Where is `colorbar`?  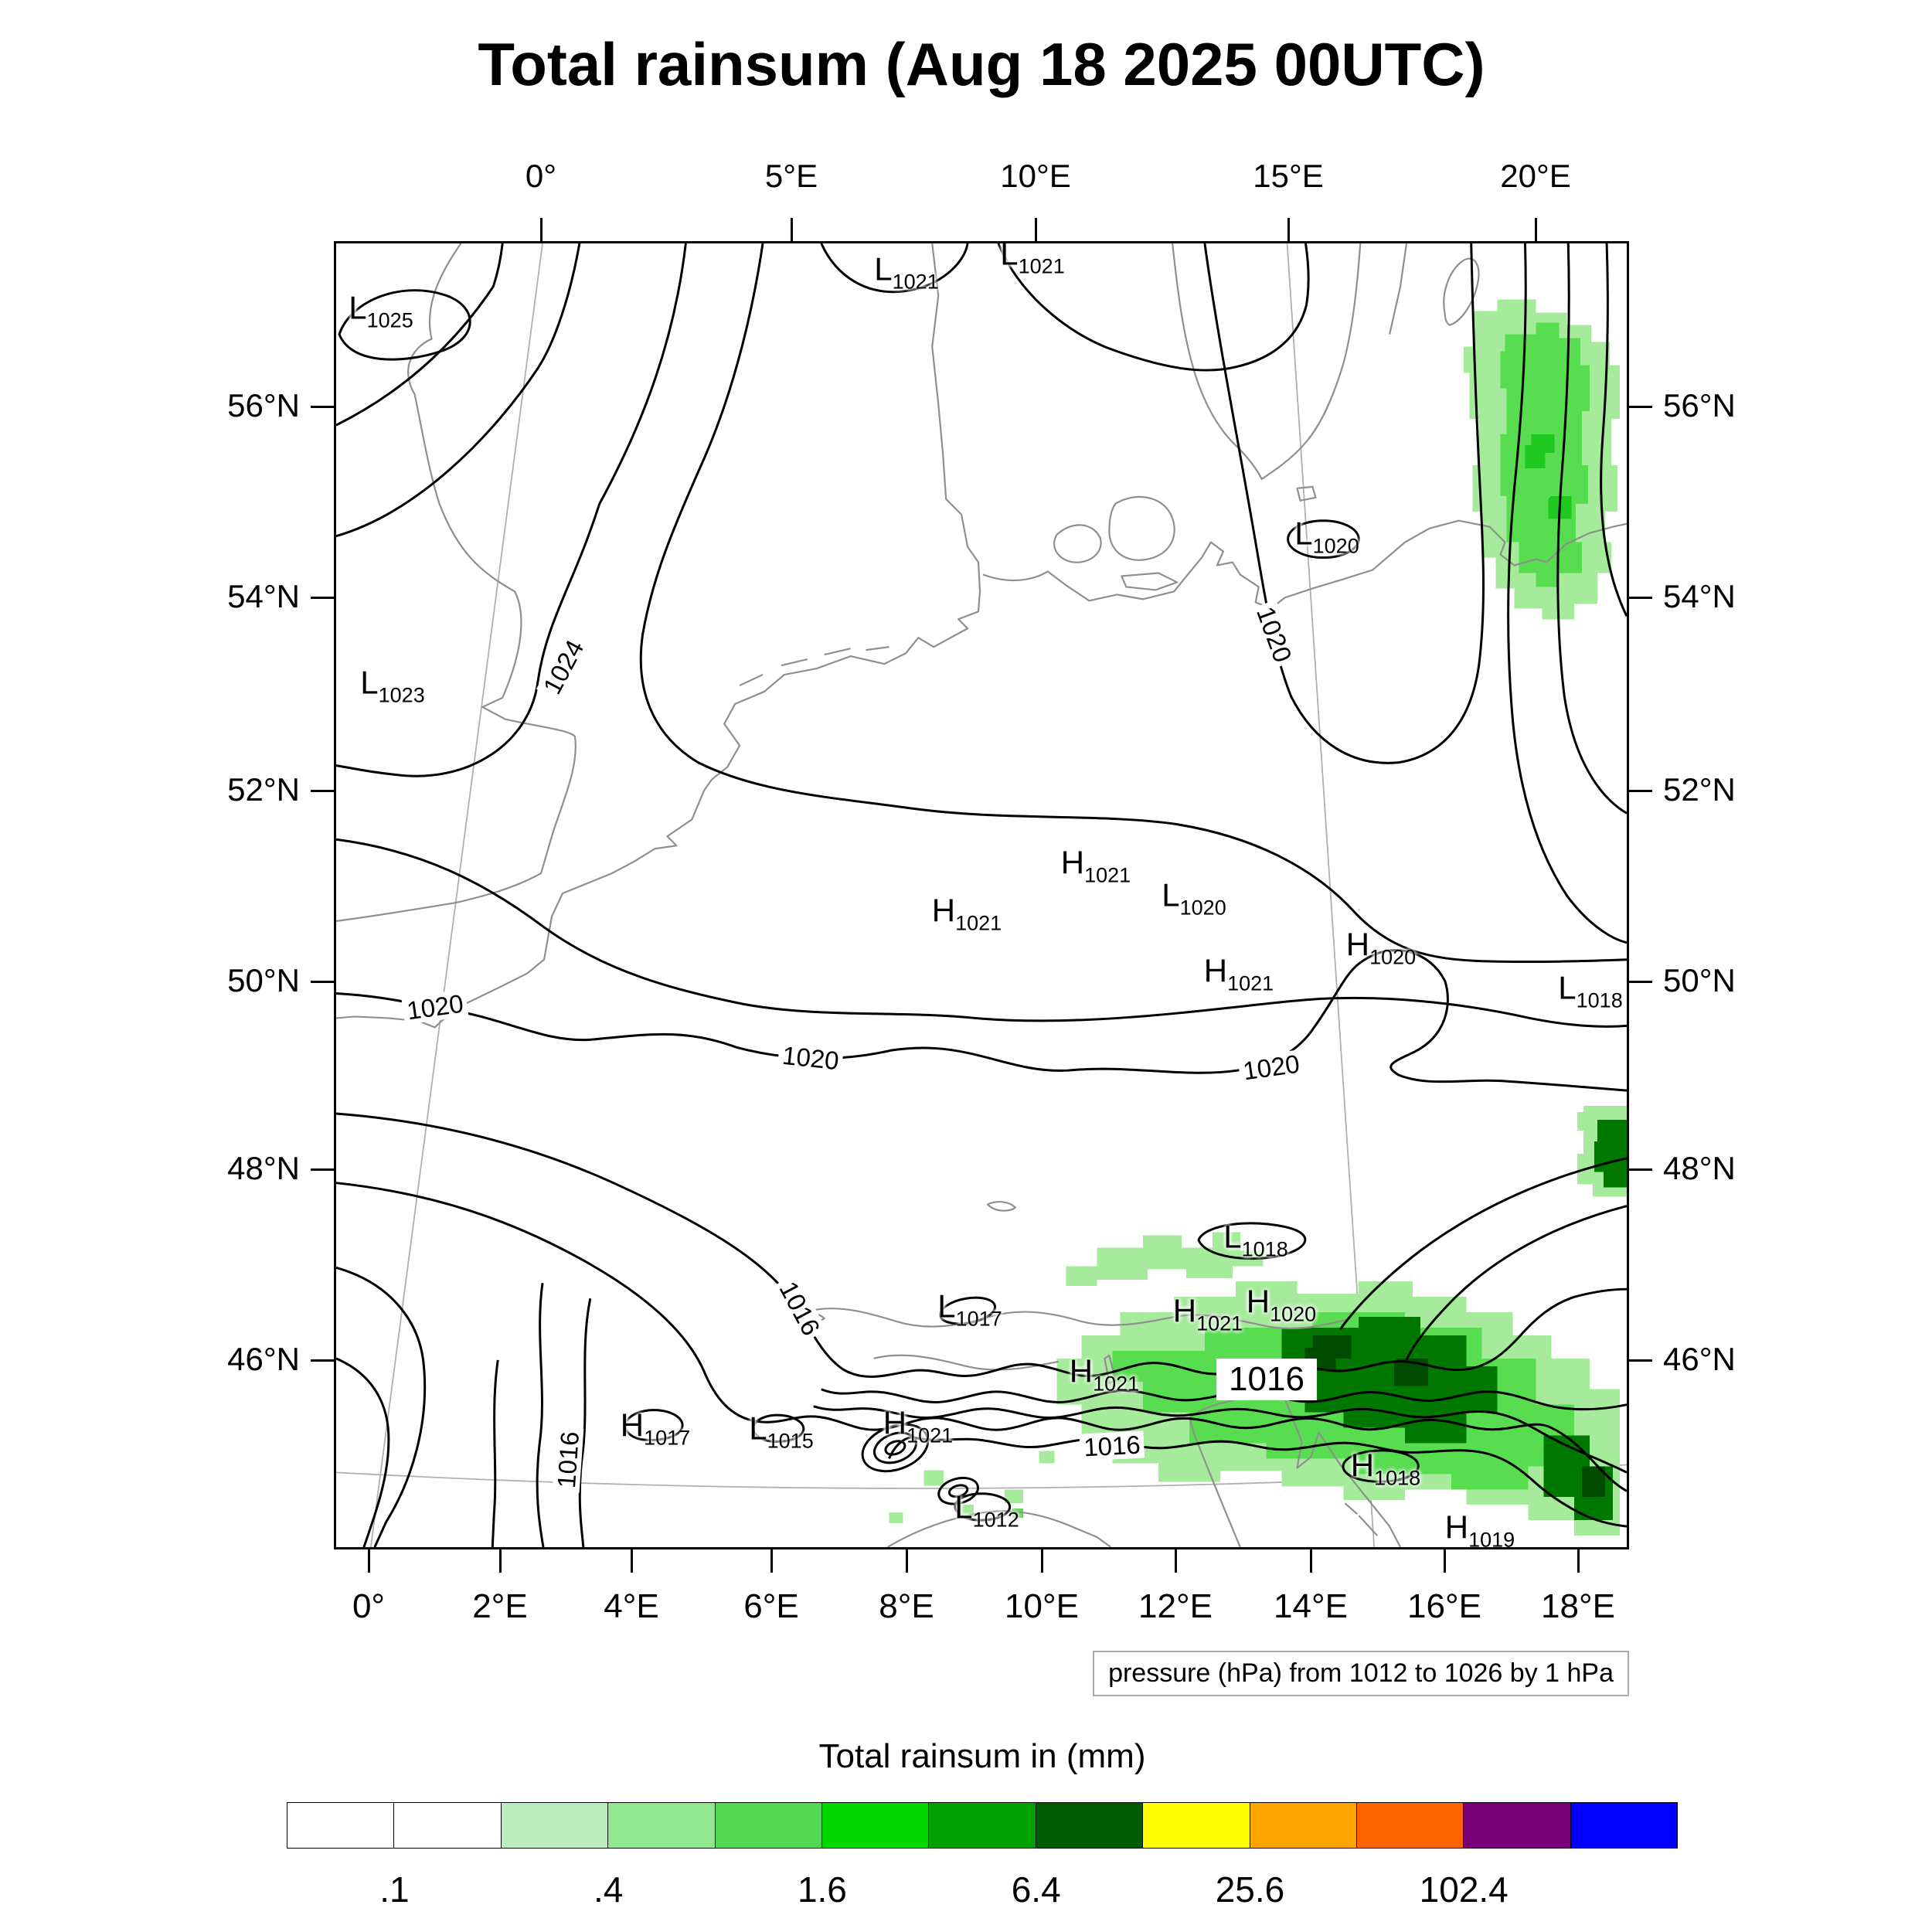
colorbar is located at coordinates (983, 1826).